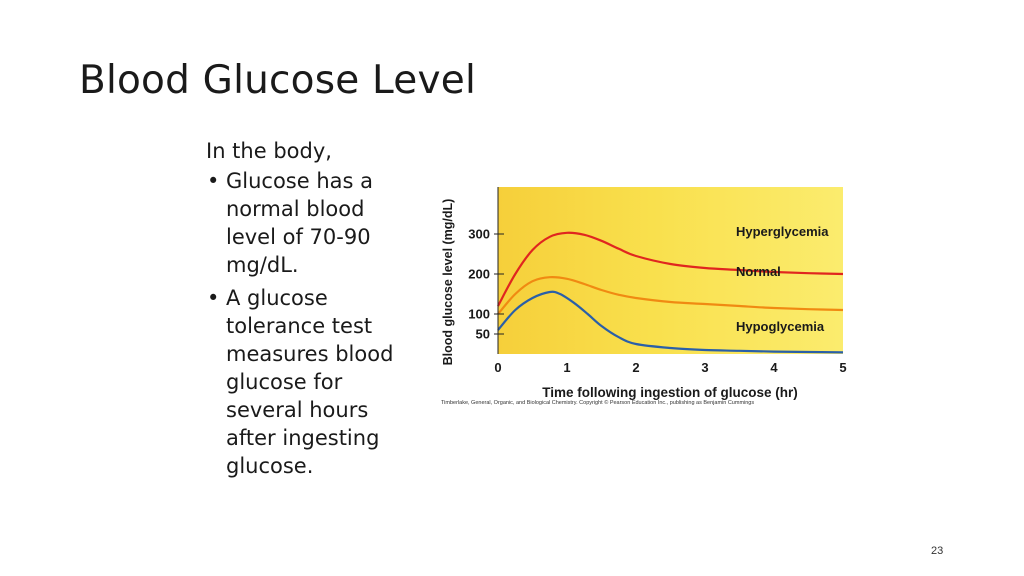 The image size is (1024, 576). I want to click on series-line-hyperglycemia, so click(670, 269).